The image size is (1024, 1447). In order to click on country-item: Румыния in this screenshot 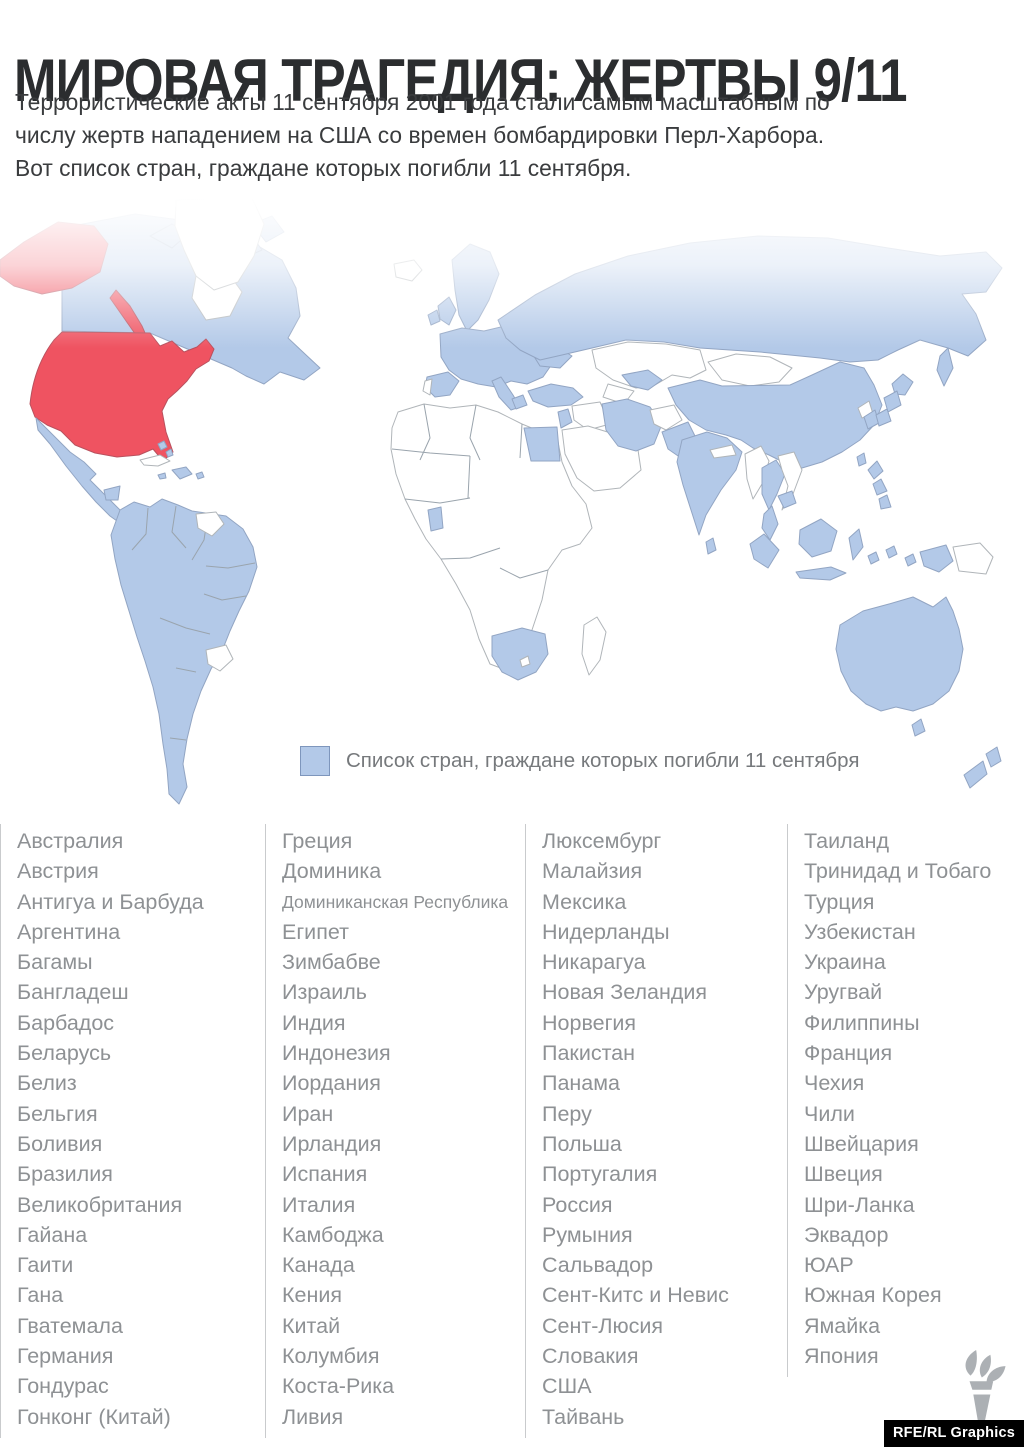, I will do `click(587, 1234)`.